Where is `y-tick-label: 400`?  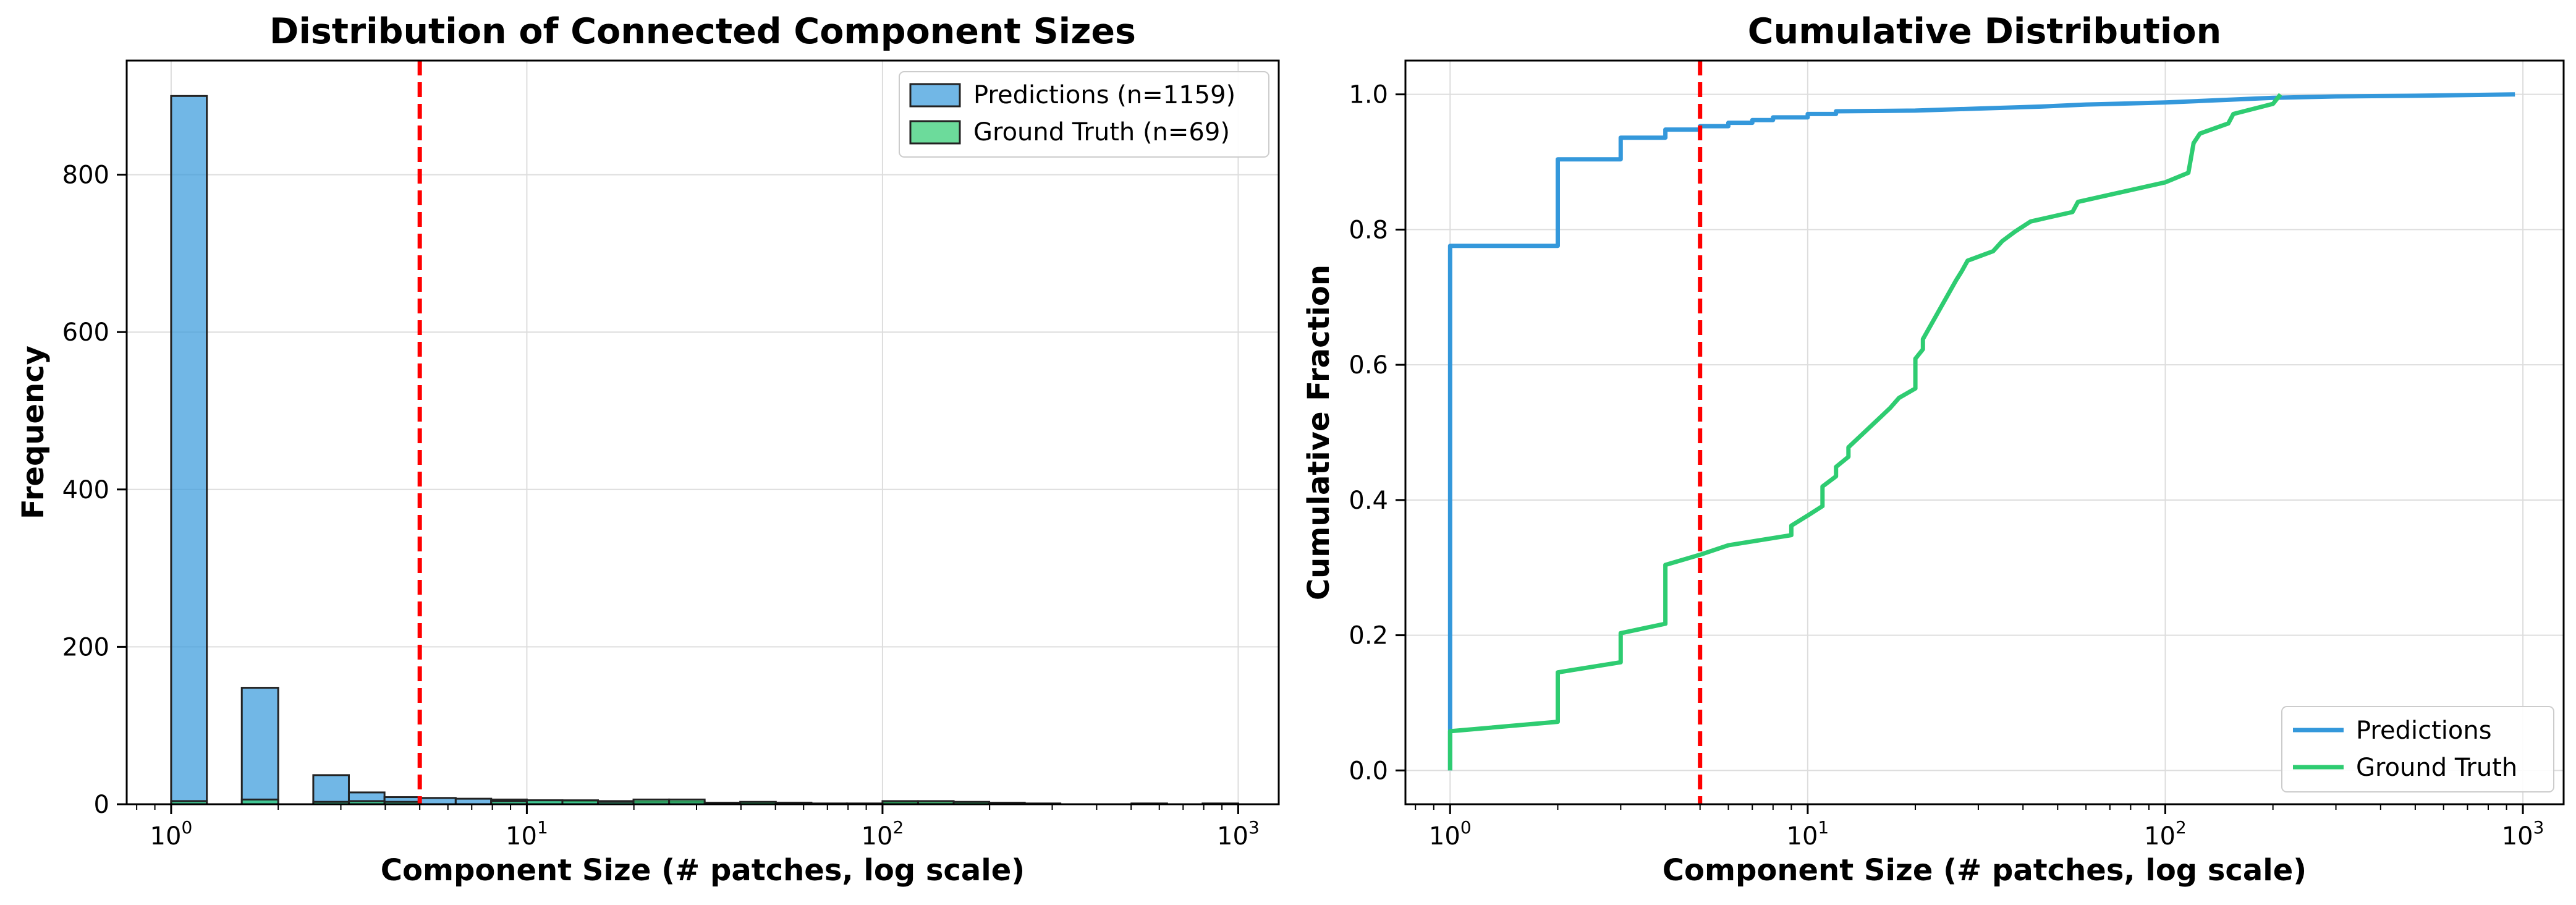 y-tick-label: 400 is located at coordinates (85, 490).